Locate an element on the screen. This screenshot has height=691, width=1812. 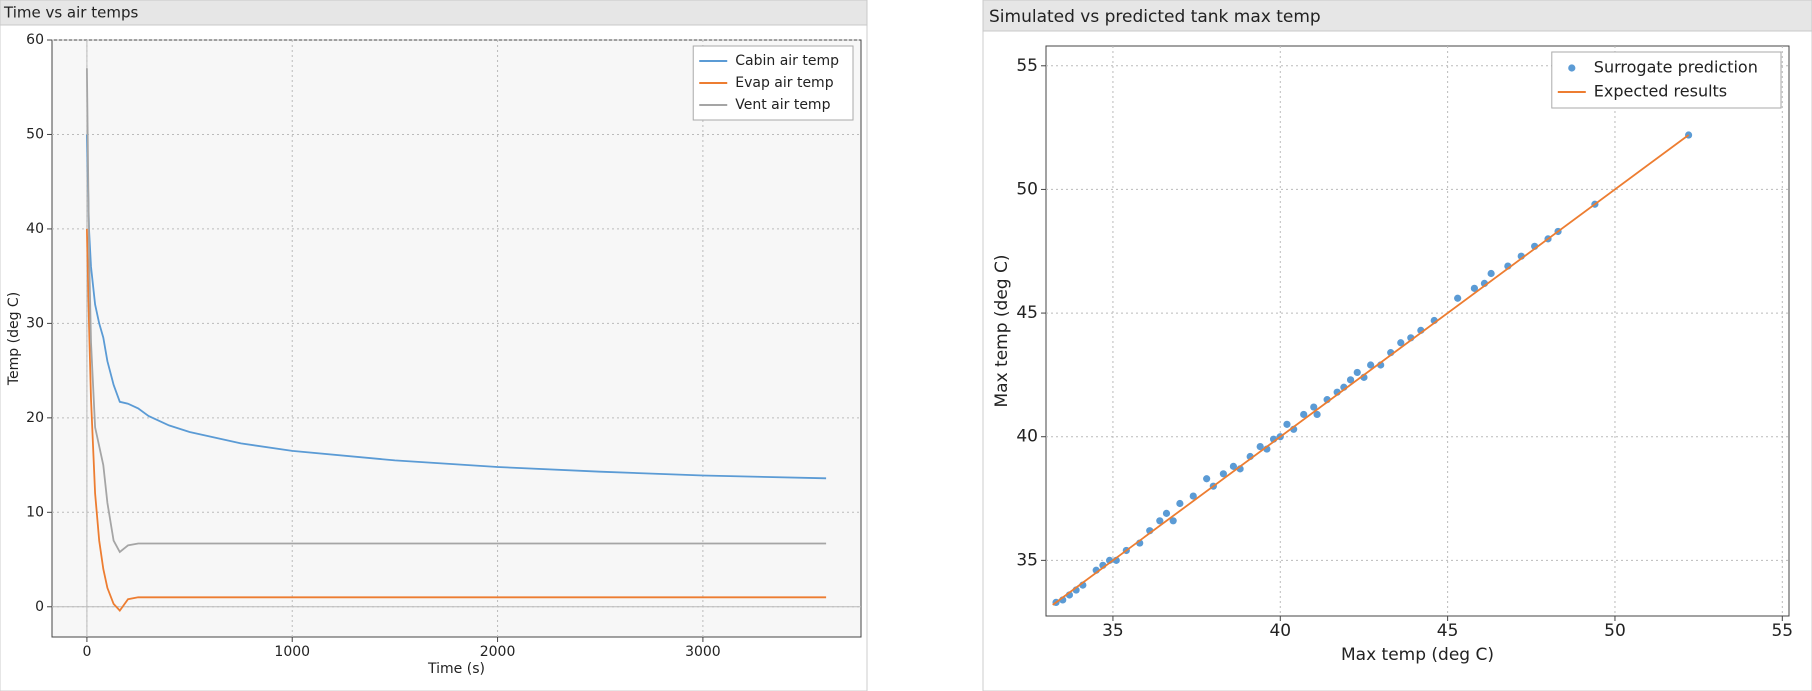
y-tick-label: 0 is located at coordinates (39, 607).